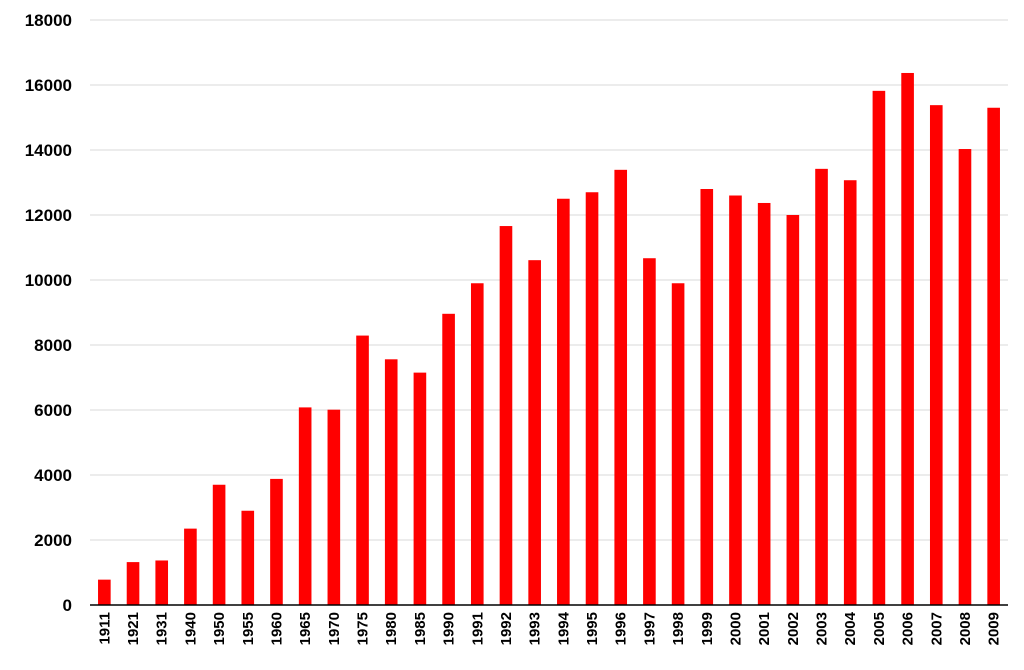  Describe the element at coordinates (506, 416) in the screenshot. I see `bar-1992` at that location.